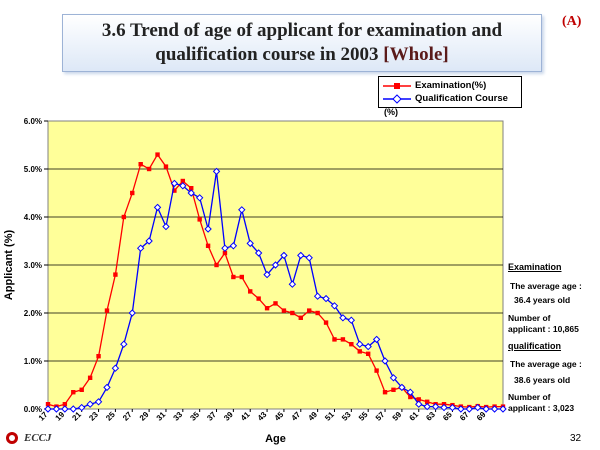 The width and height of the screenshot is (600, 450). I want to click on page-number: 32, so click(576, 438).